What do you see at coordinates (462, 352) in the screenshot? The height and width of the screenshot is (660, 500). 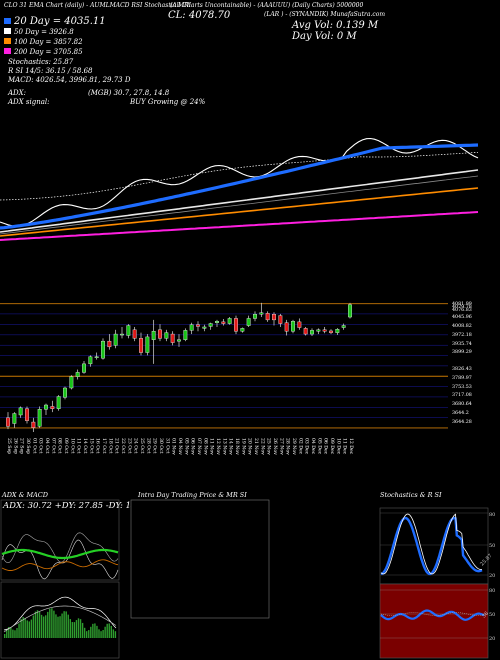 I see `price-axis-label-7: 3899.29` at bounding box center [462, 352].